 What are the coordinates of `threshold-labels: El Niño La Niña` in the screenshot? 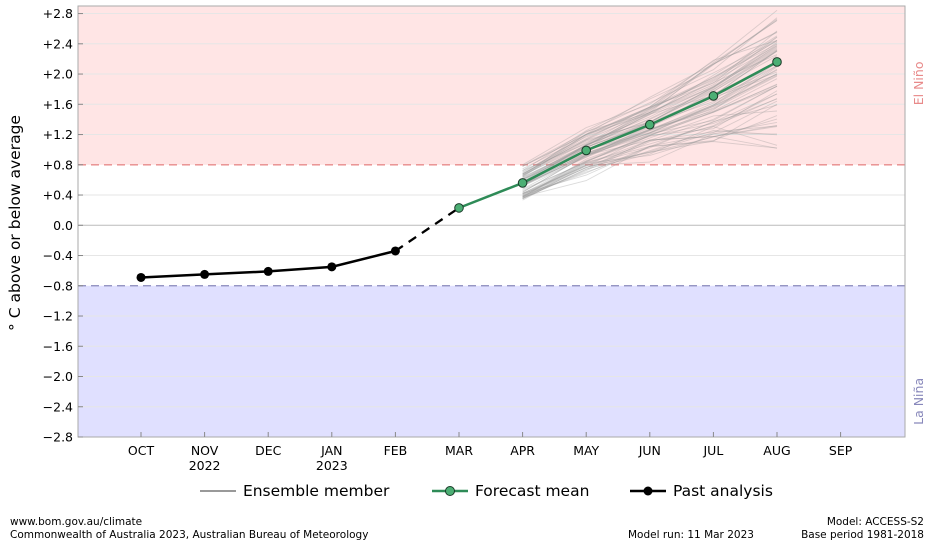 It's located at (918, 243).